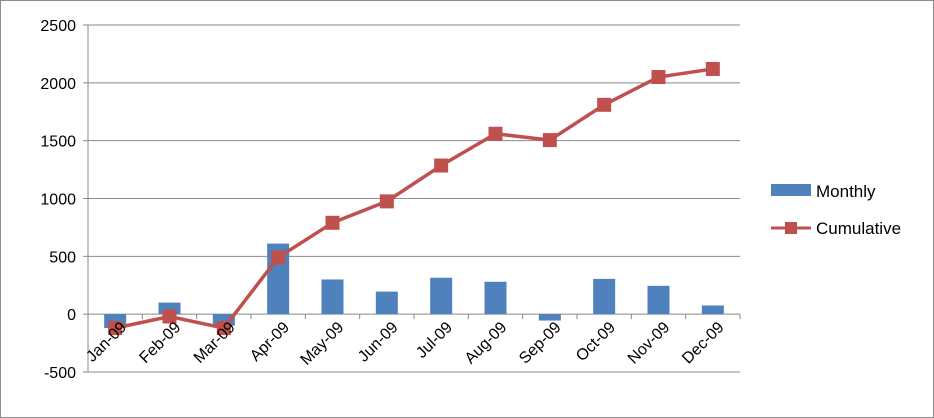 Image resolution: width=934 pixels, height=418 pixels. Describe the element at coordinates (60, 373) in the screenshot. I see `y-tick-label: -500` at that location.